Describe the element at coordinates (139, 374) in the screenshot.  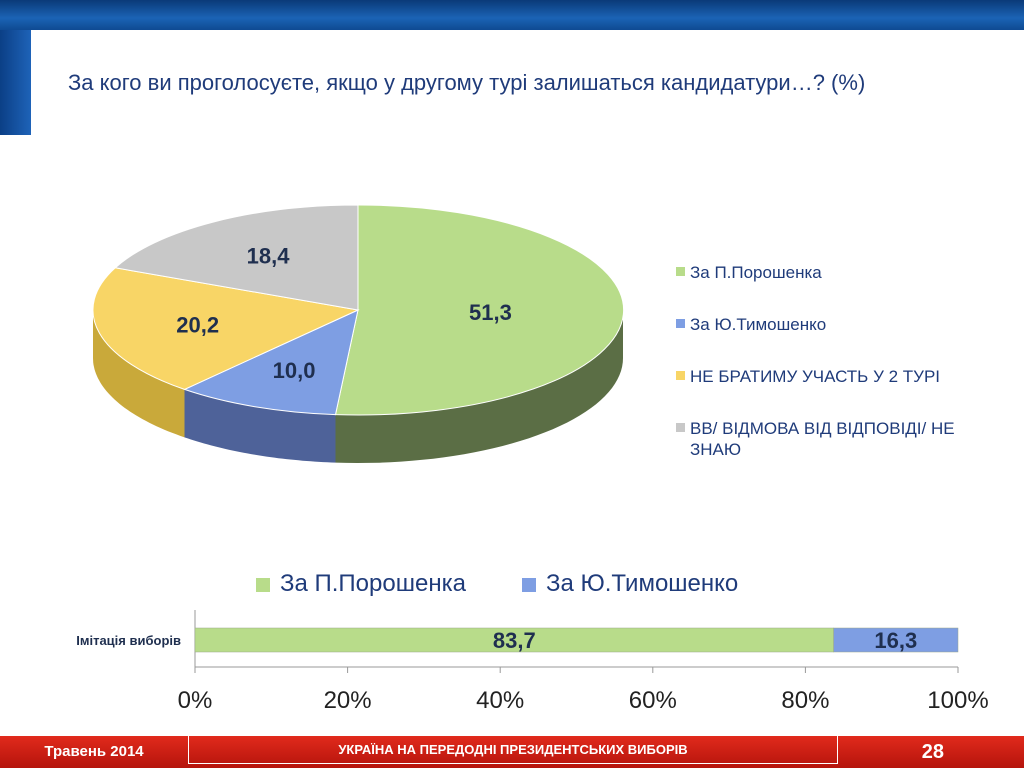
I see `pie-side-not_participating` at that location.